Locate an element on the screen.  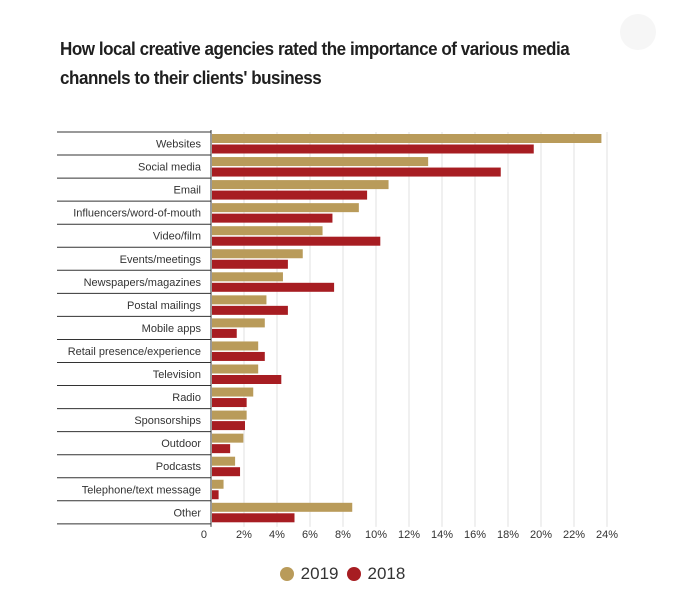
legend-swatch-2018 is located at coordinates (353, 574).